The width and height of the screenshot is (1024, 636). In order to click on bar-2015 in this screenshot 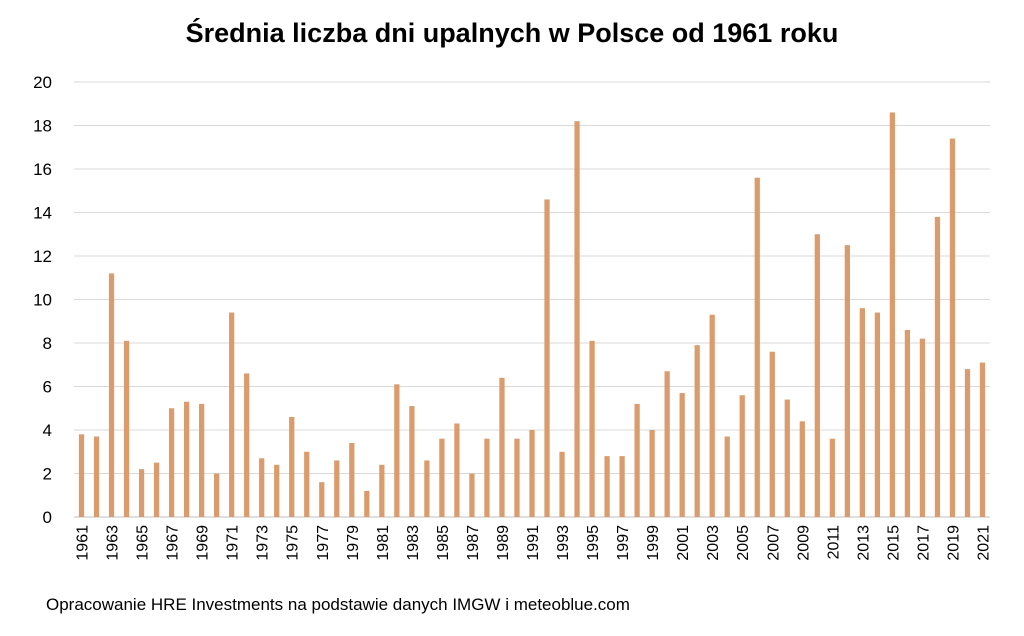, I will do `click(892, 314)`.